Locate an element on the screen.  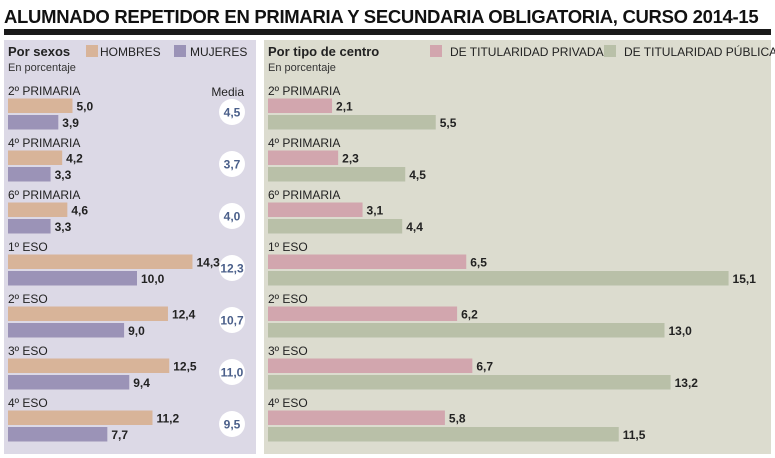
data-label: 4,2 is located at coordinates (74, 159).